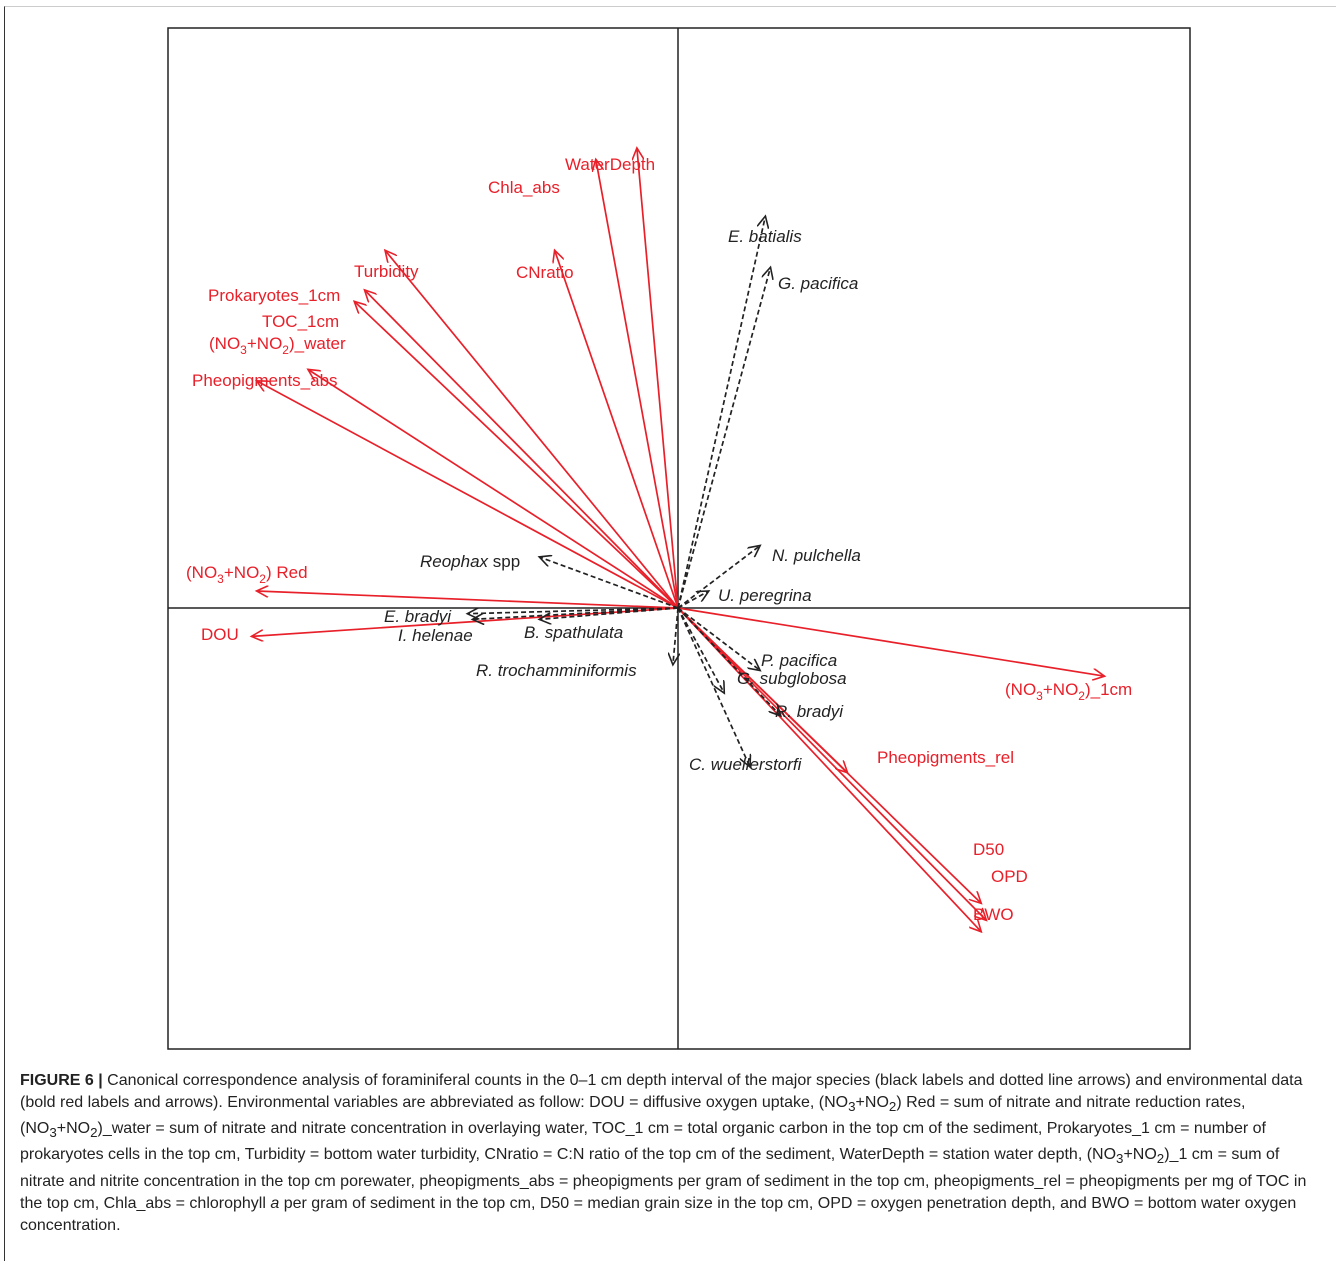 The image size is (1344, 1267). I want to click on label-r-trochamminiformis: R. trochamminiformis, so click(556, 670).